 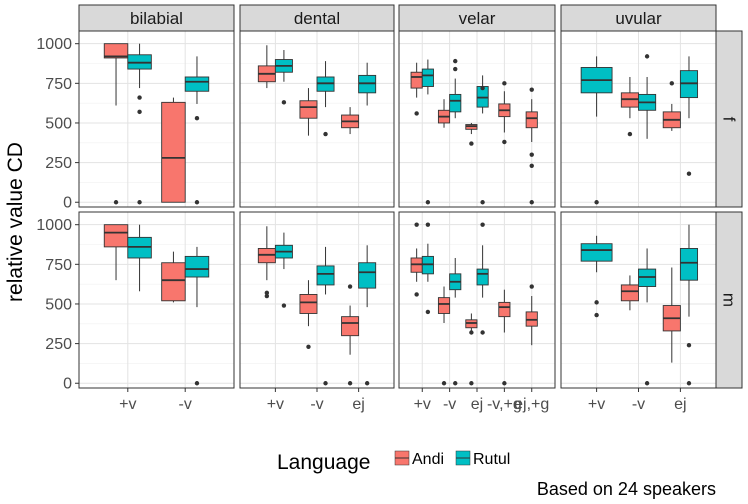 I want to click on row-strips: fm, so click(x=729, y=209).